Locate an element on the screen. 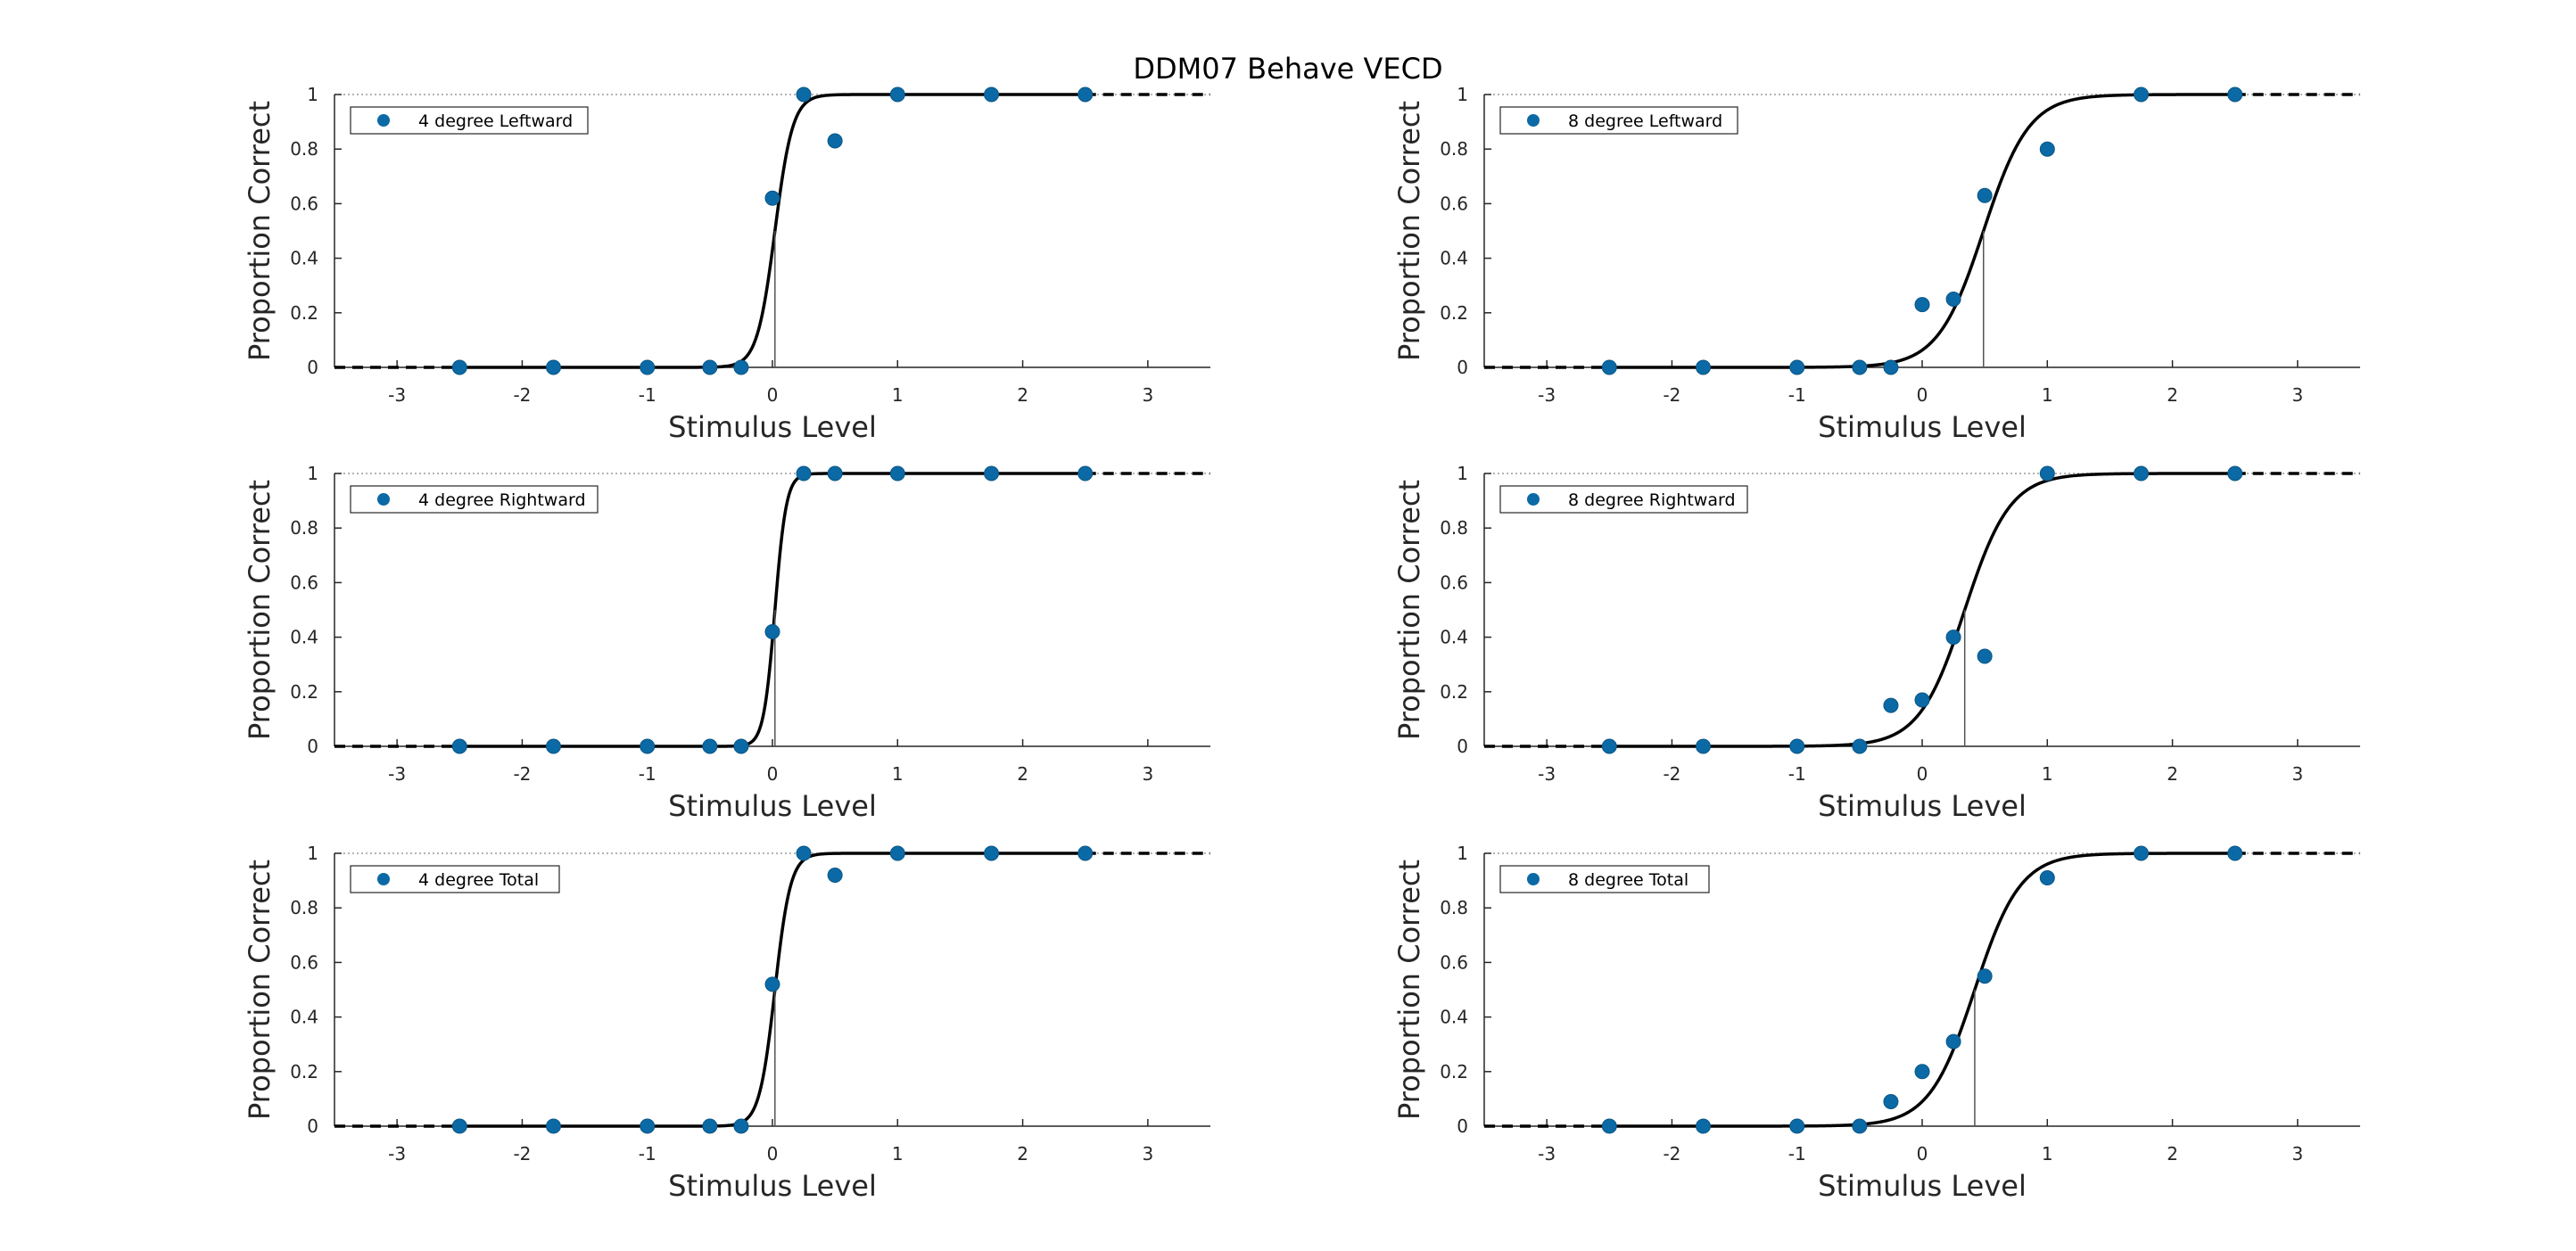 This screenshot has width=2576, height=1251. legend-label: 4 degree Total is located at coordinates (479, 880).